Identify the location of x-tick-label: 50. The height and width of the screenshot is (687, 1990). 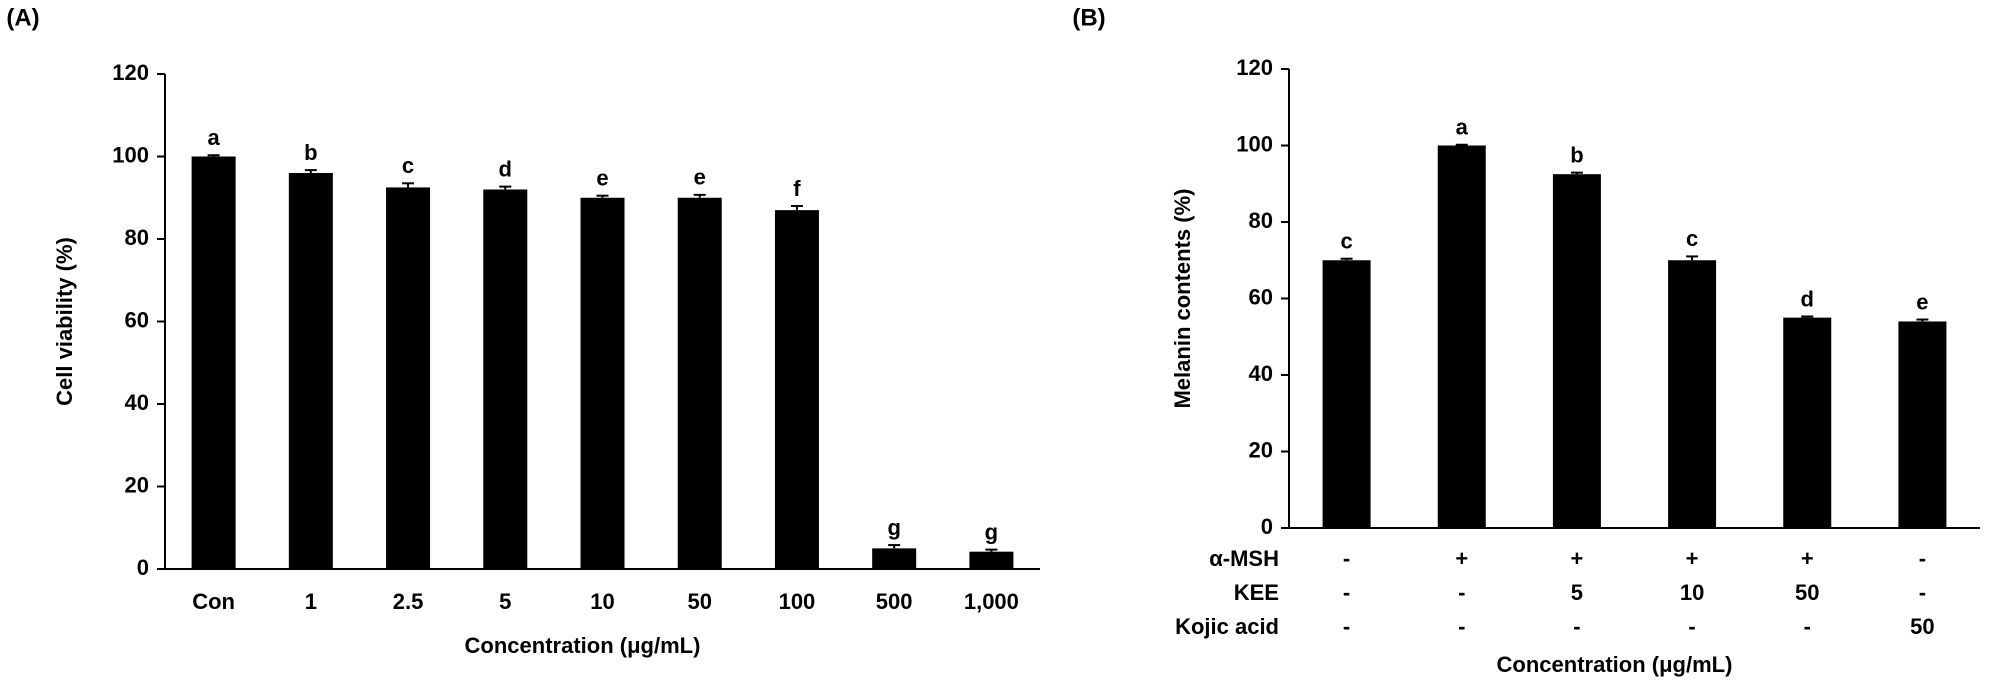
(699, 601).